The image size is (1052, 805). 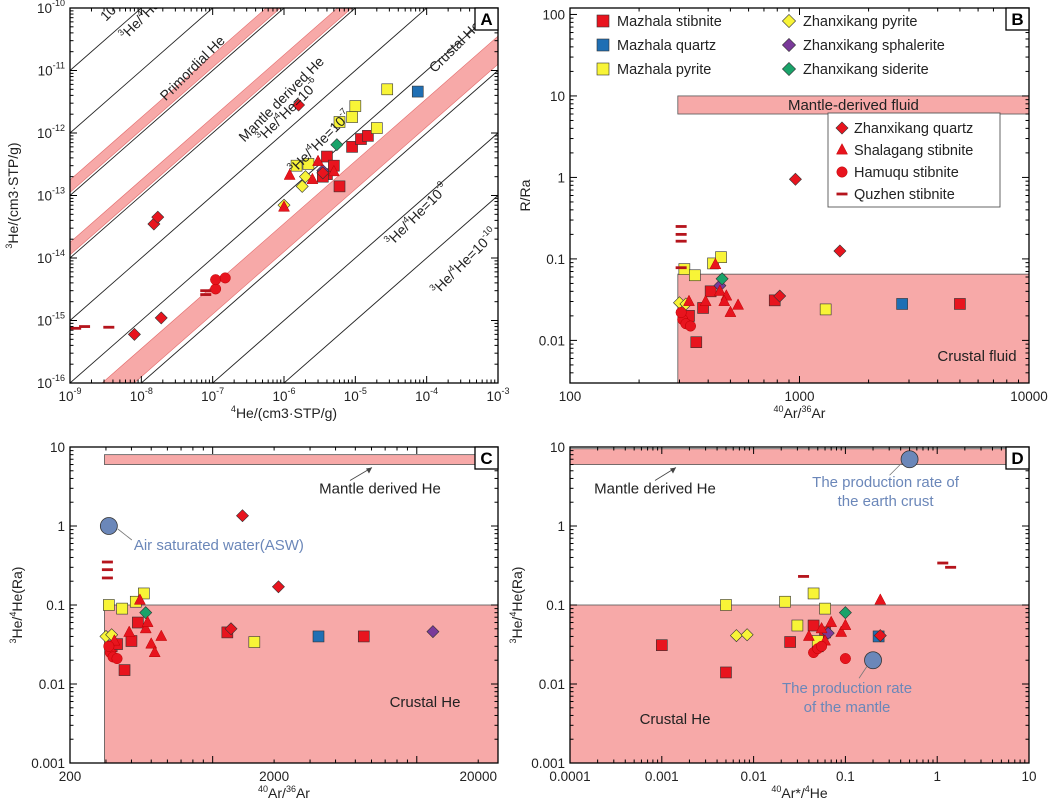 I want to click on legend-label: Mazhala pyrite, so click(x=664, y=70).